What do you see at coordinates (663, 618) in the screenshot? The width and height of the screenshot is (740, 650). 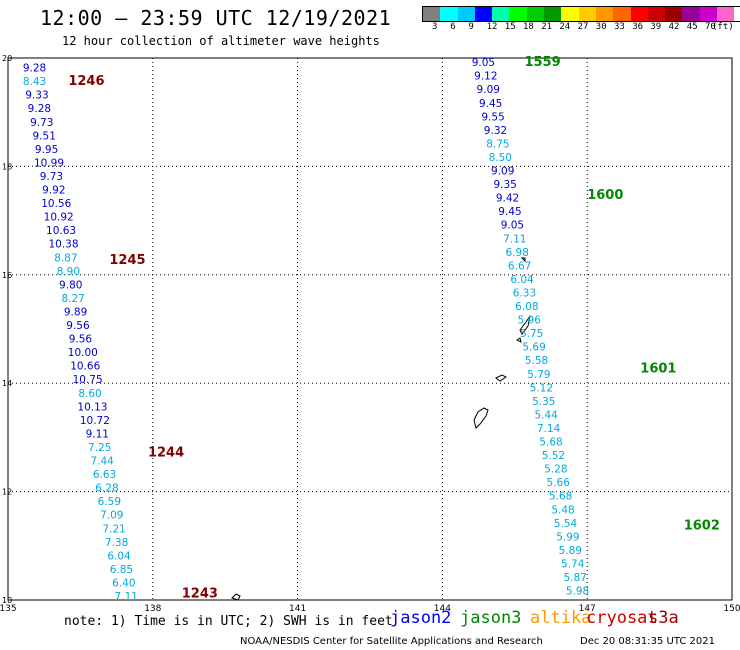 I see `satellite-legend-s3a: s3a` at bounding box center [663, 618].